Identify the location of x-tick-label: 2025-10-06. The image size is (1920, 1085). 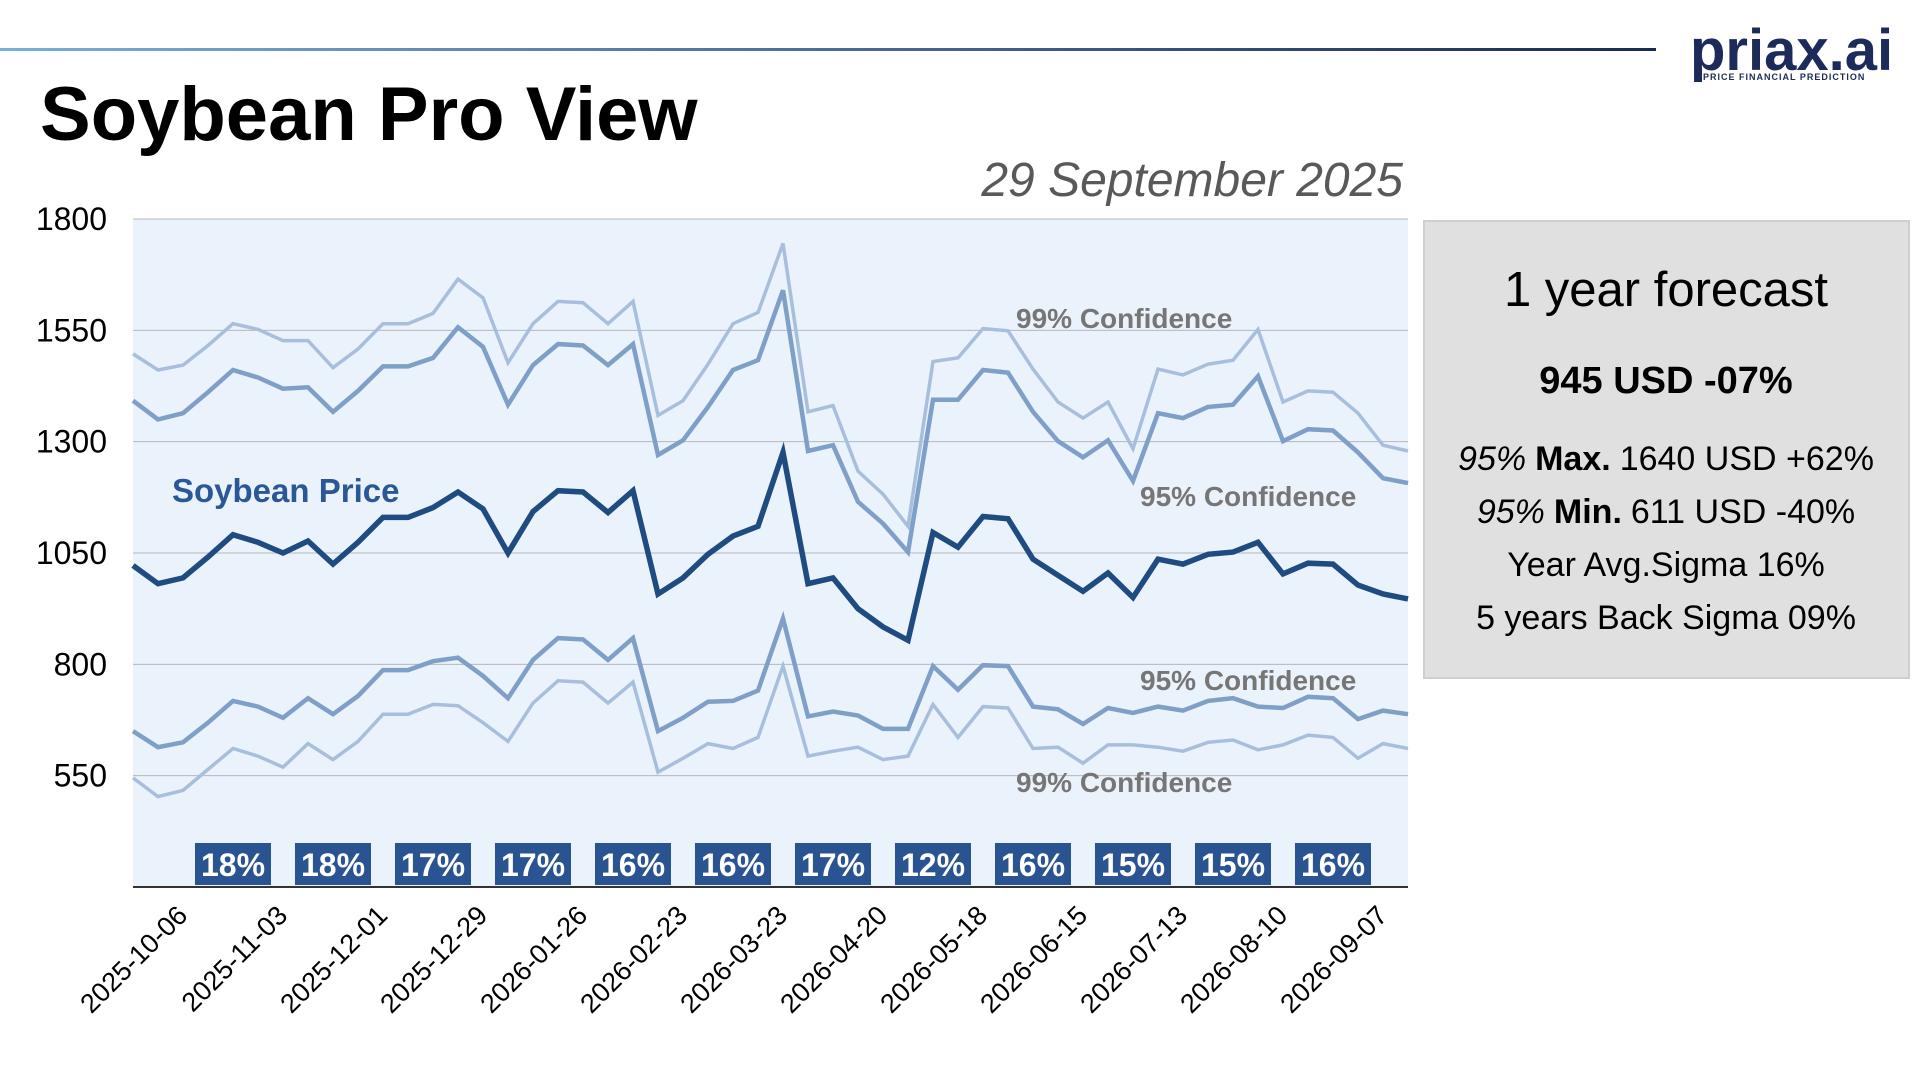
(133, 959).